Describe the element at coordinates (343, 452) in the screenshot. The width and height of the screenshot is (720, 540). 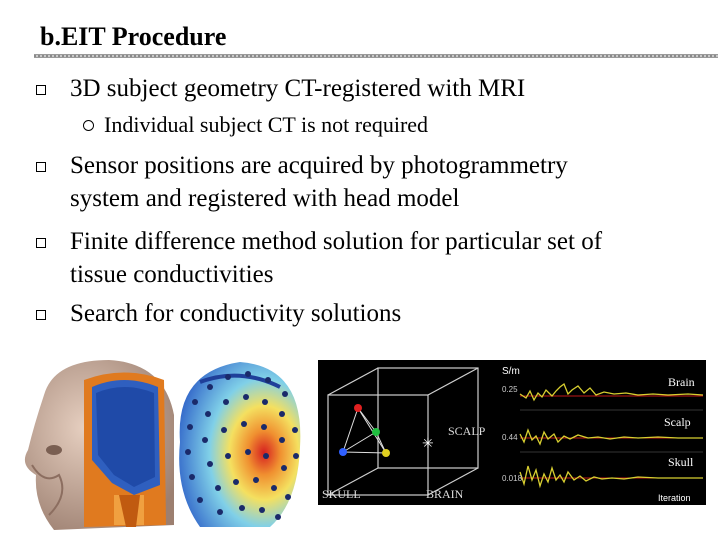
I see `cube-point-blue` at that location.